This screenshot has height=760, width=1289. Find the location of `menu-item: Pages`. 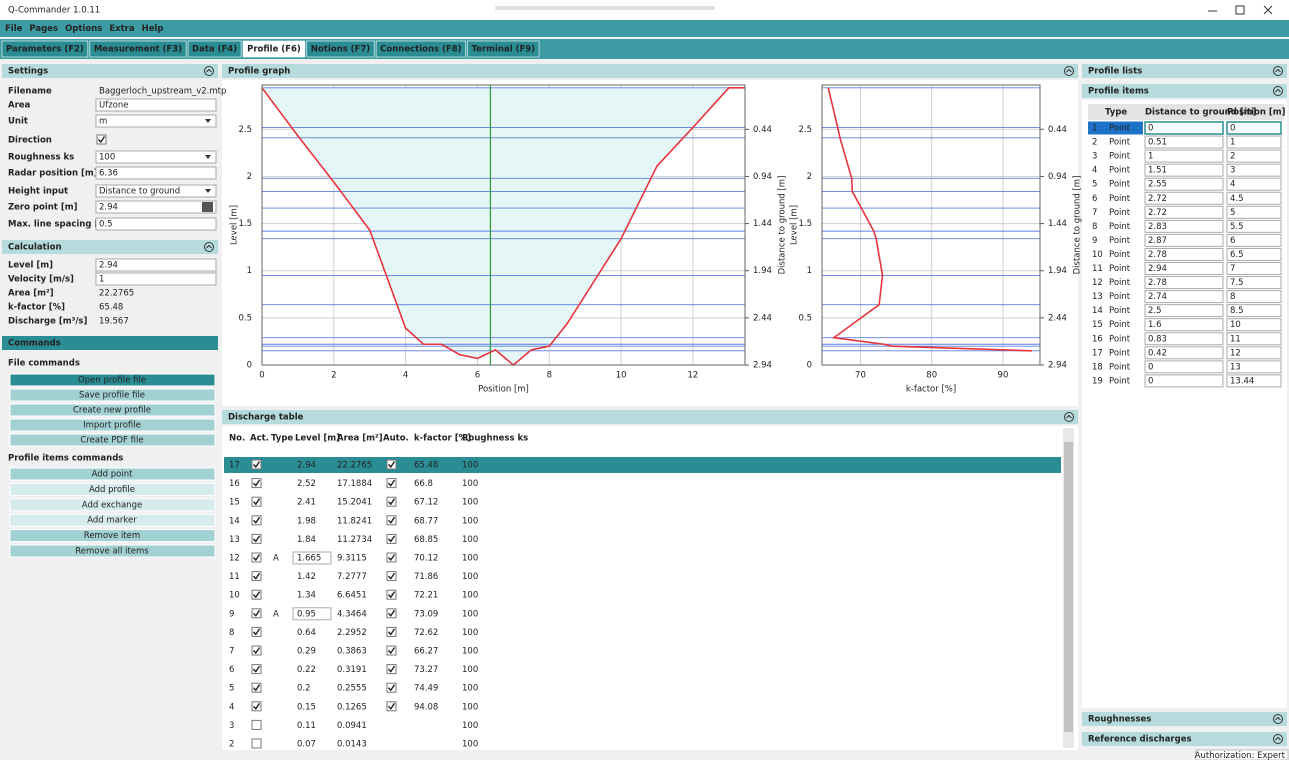

menu-item: Pages is located at coordinates (43, 29).